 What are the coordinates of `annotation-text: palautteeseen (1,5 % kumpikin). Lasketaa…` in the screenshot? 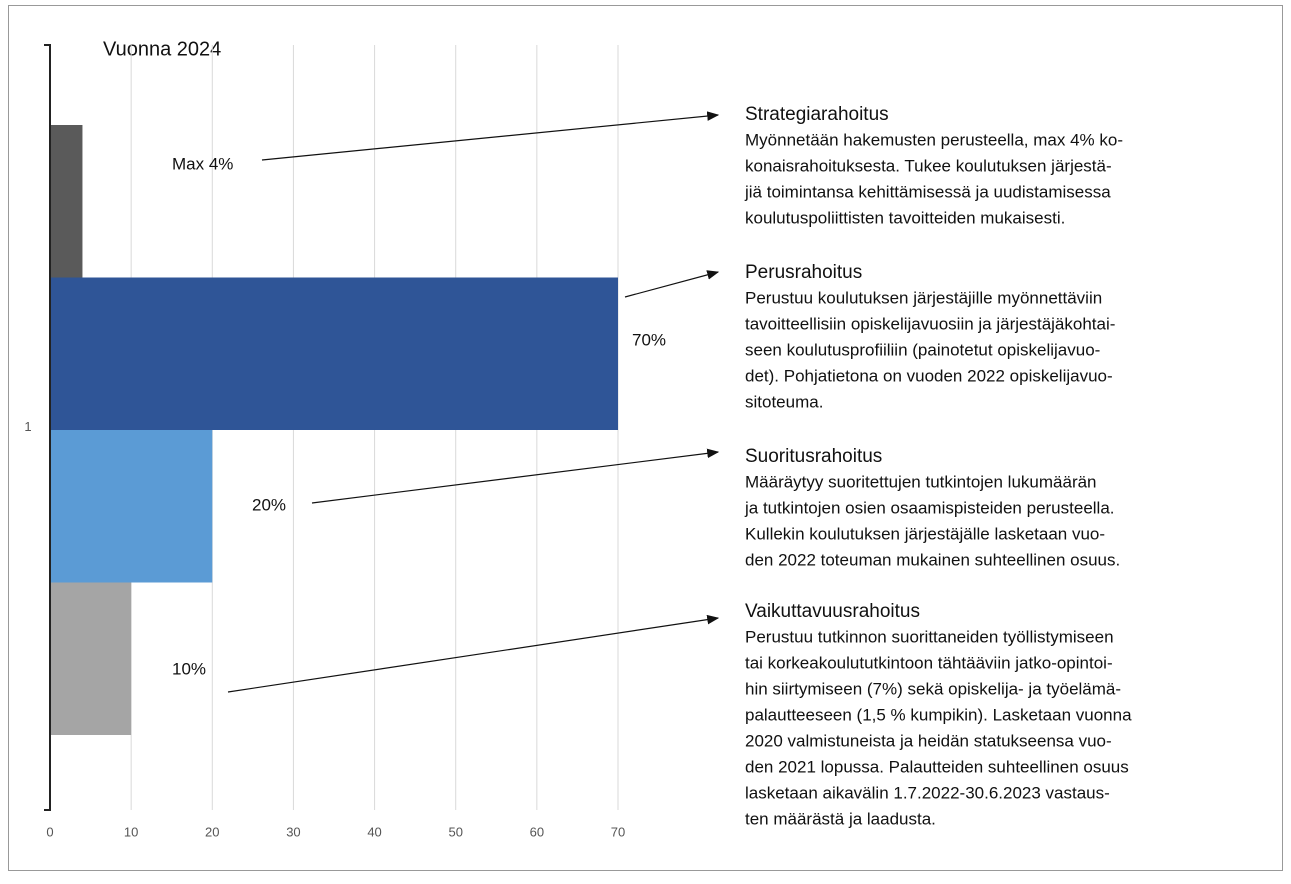 It's located at (938, 714).